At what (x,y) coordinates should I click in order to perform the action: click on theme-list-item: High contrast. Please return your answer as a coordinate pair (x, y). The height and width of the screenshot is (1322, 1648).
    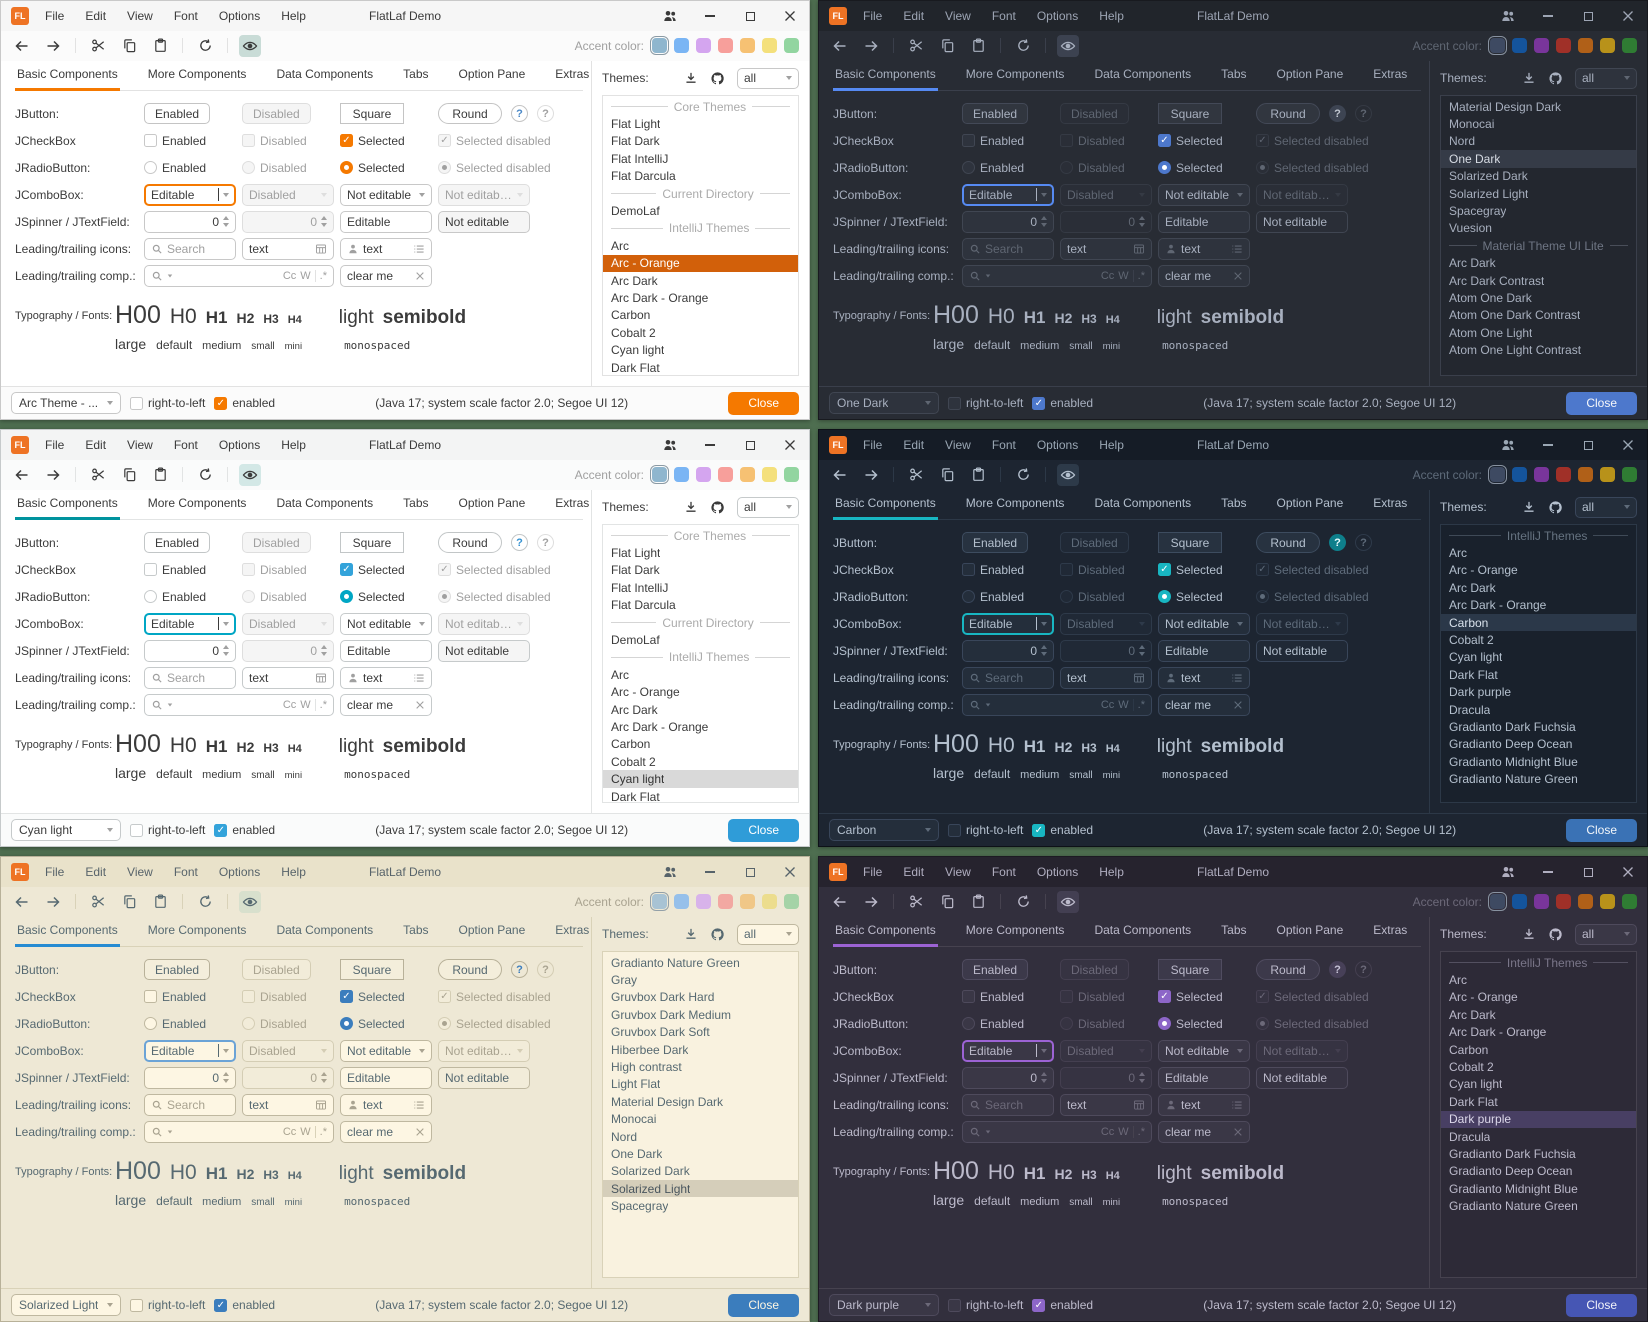
    Looking at the image, I should click on (700, 1066).